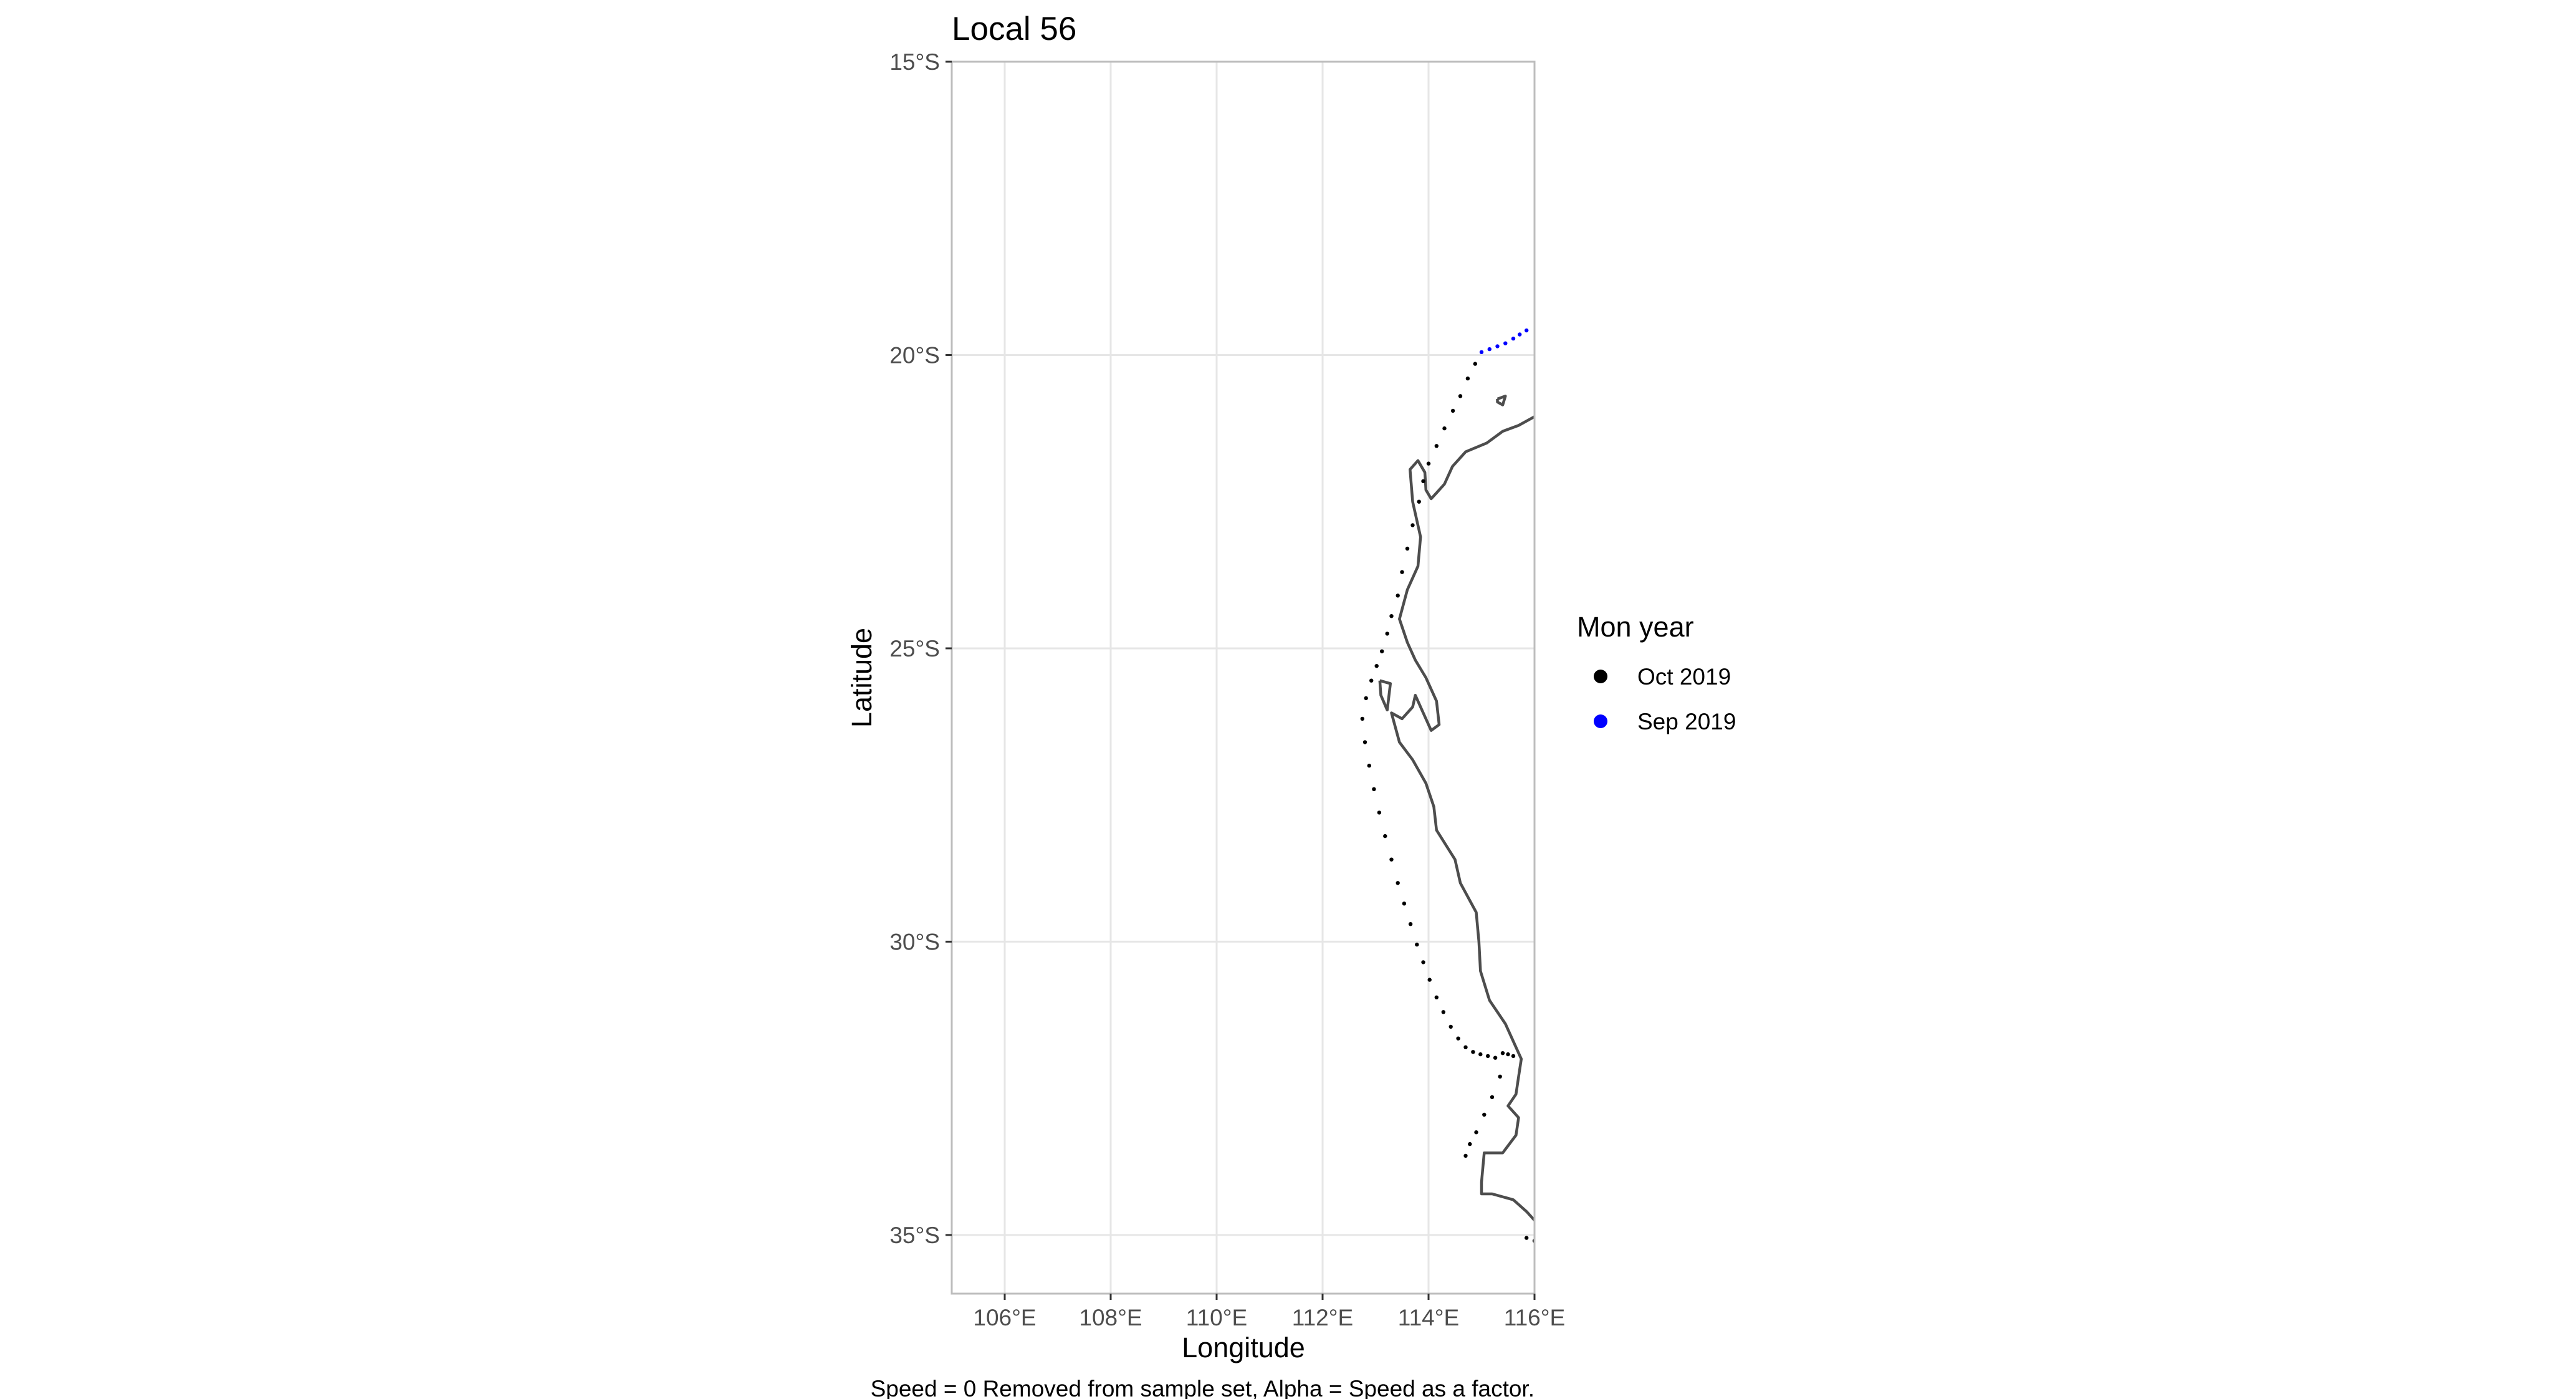 The width and height of the screenshot is (2576, 1399). What do you see at coordinates (1216, 1317) in the screenshot?
I see `x-tick-label-2: 110°E` at bounding box center [1216, 1317].